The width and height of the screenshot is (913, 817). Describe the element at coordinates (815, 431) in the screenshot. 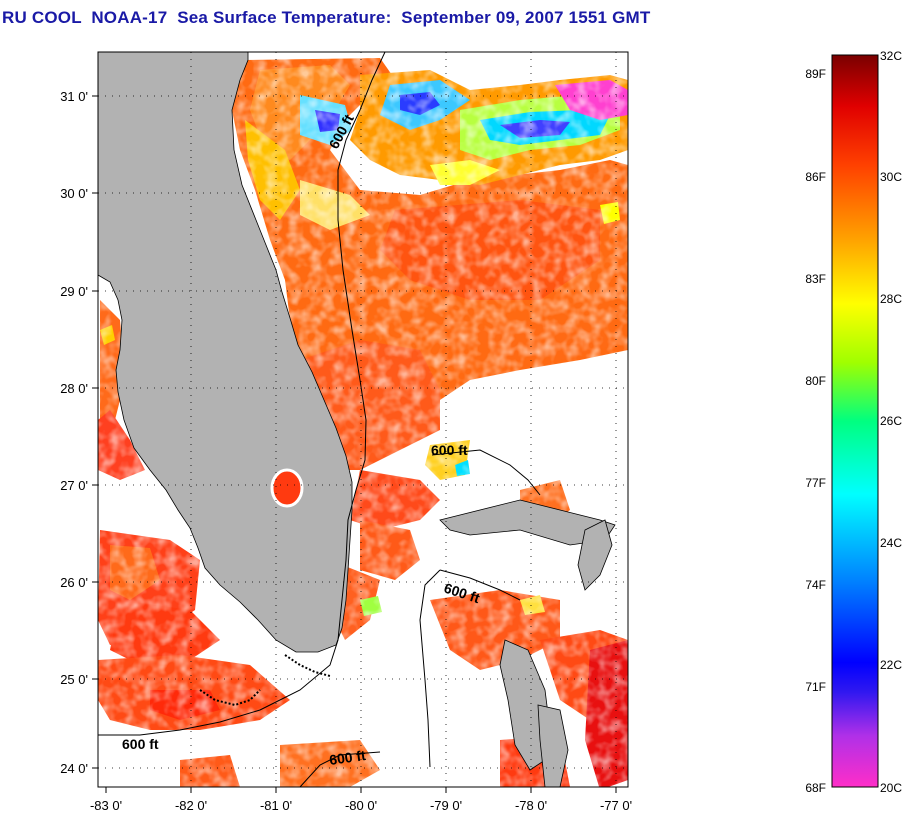

I see `colorbar-f-labels: 89F 86F 83F 80F 77F 74F 71F 68F` at that location.